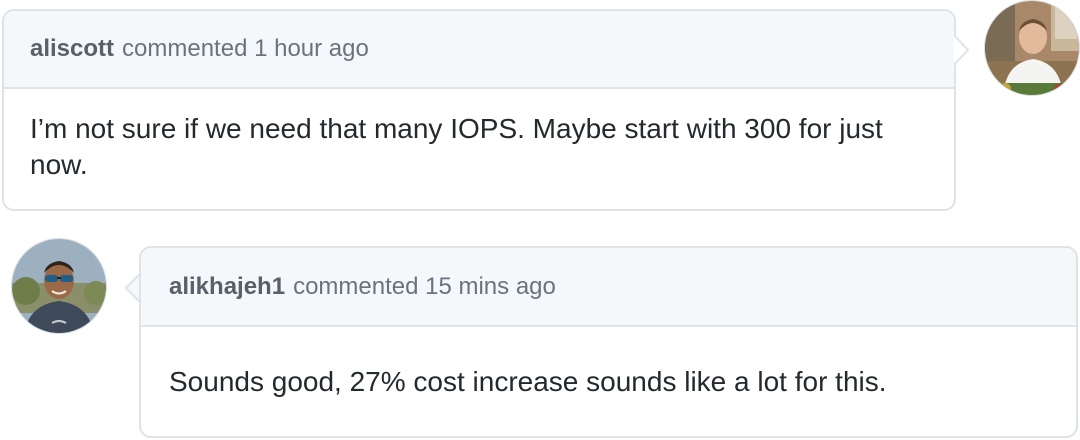 The image size is (1080, 440). What do you see at coordinates (227, 286) in the screenshot?
I see `comment-author-link: alikhajeh1` at bounding box center [227, 286].